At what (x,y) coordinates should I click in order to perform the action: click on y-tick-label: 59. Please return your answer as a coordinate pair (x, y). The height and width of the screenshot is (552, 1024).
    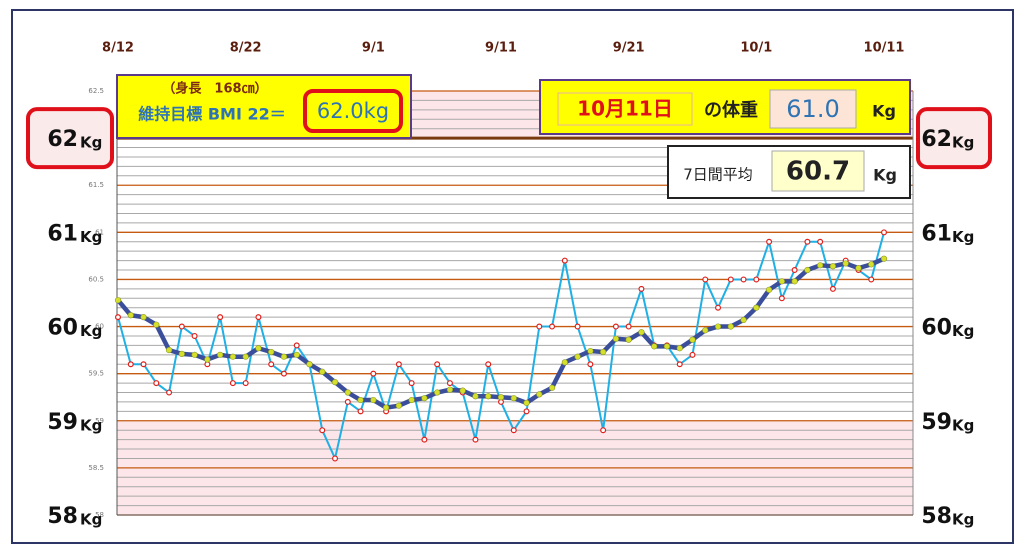
    Looking at the image, I should click on (99, 421).